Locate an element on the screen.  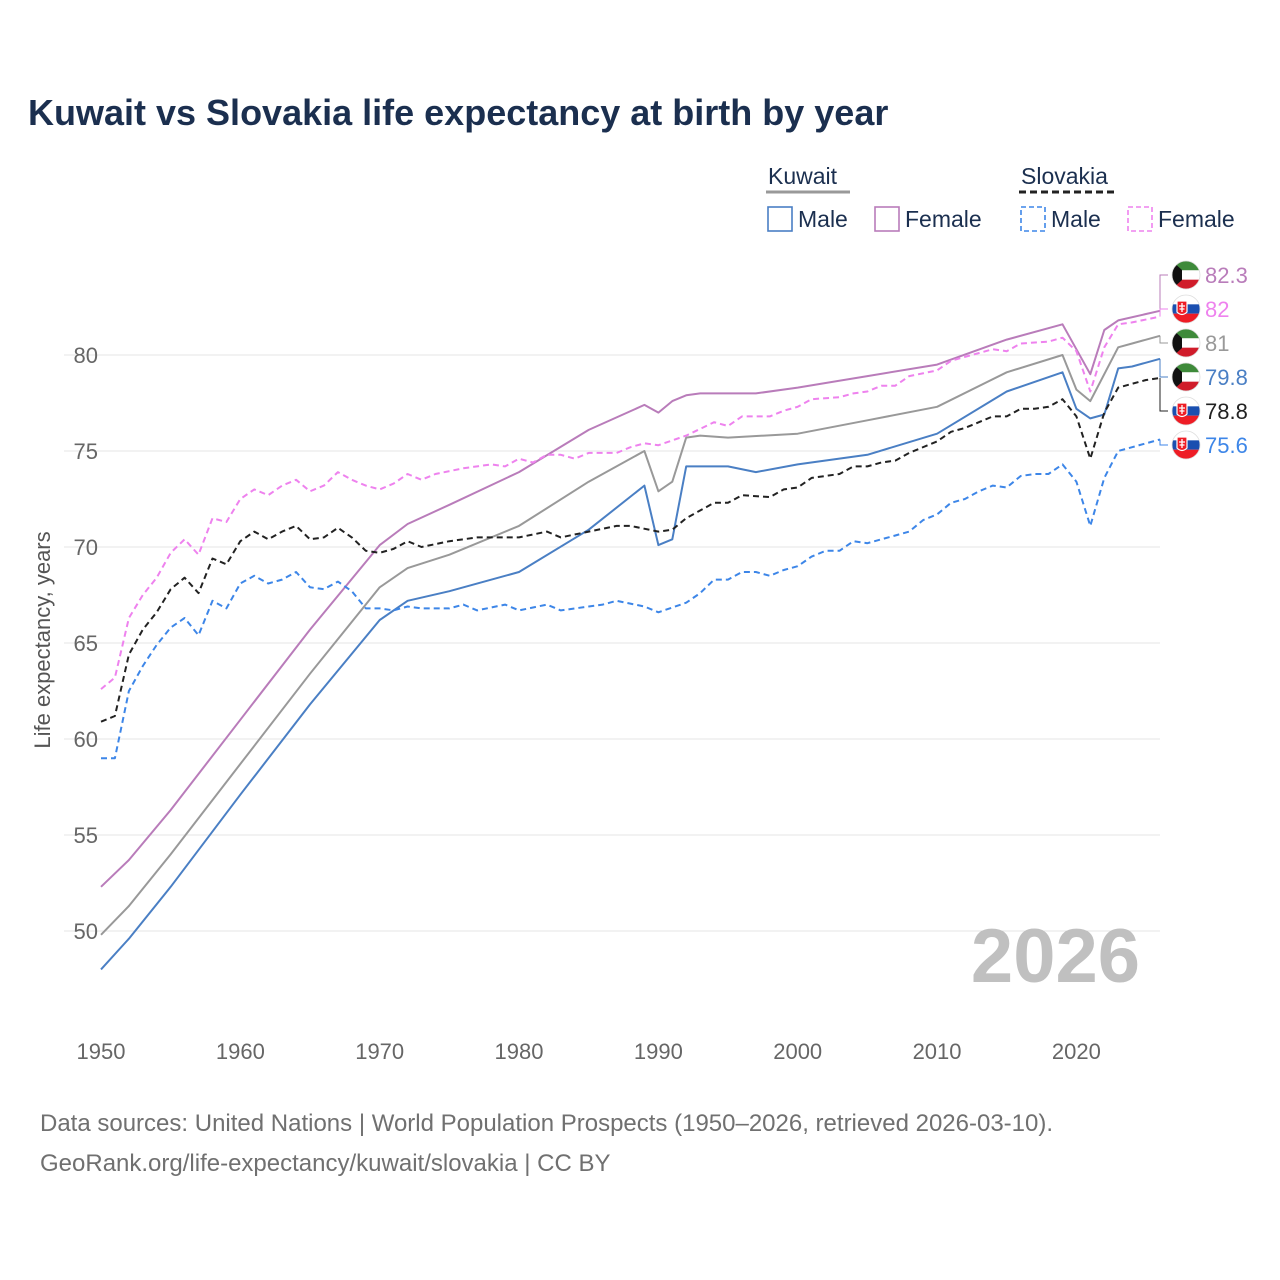
connector-sk-male is located at coordinates (1163, 442).